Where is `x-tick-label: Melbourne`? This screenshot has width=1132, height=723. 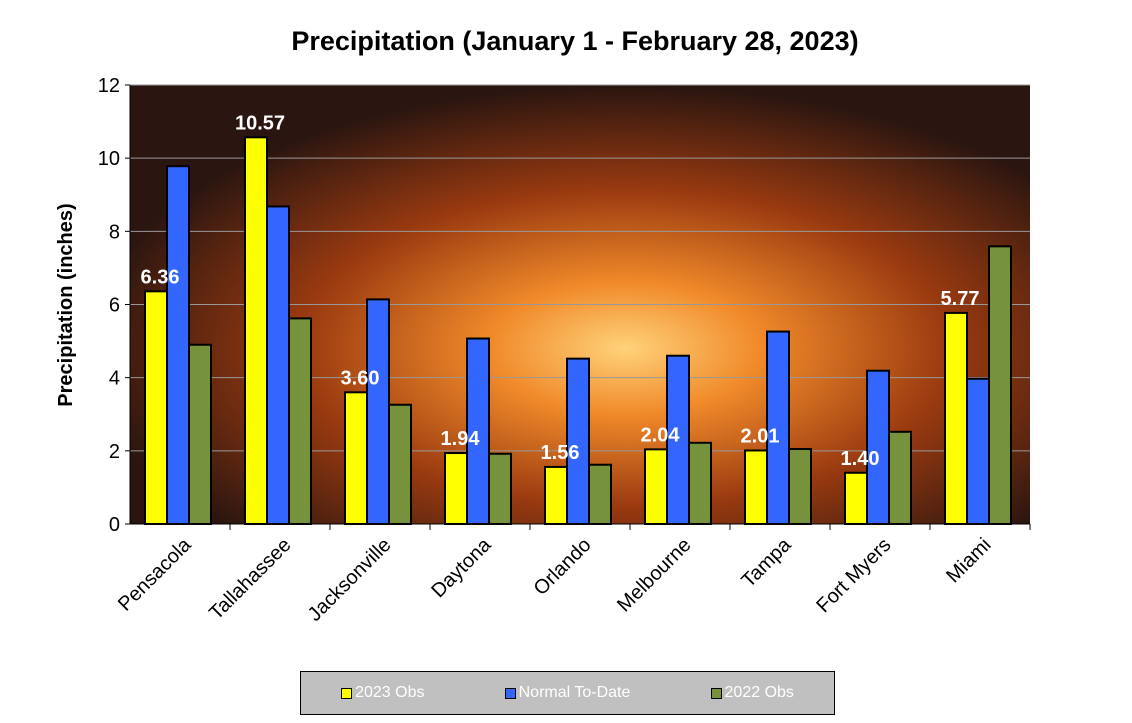
x-tick-label: Melbourne is located at coordinates (654, 575).